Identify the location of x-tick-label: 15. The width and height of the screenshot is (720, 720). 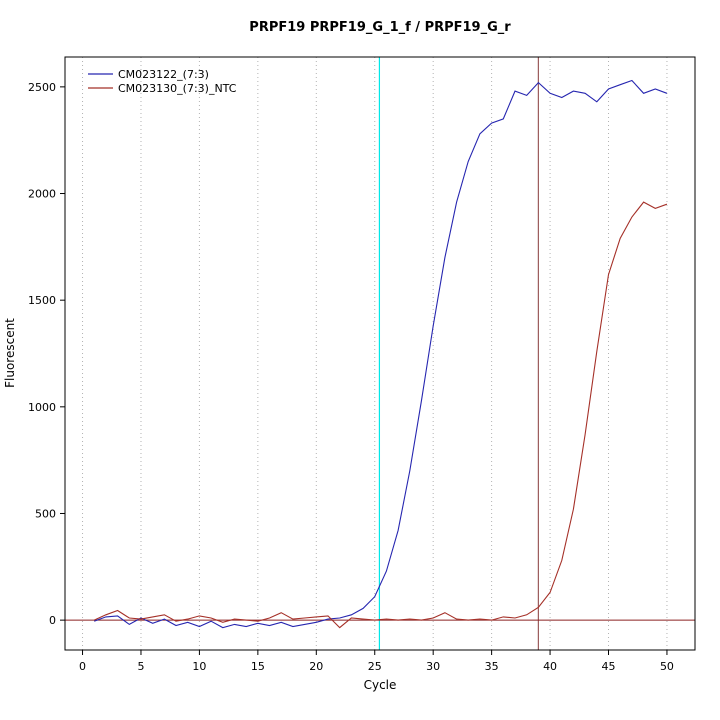
(258, 666).